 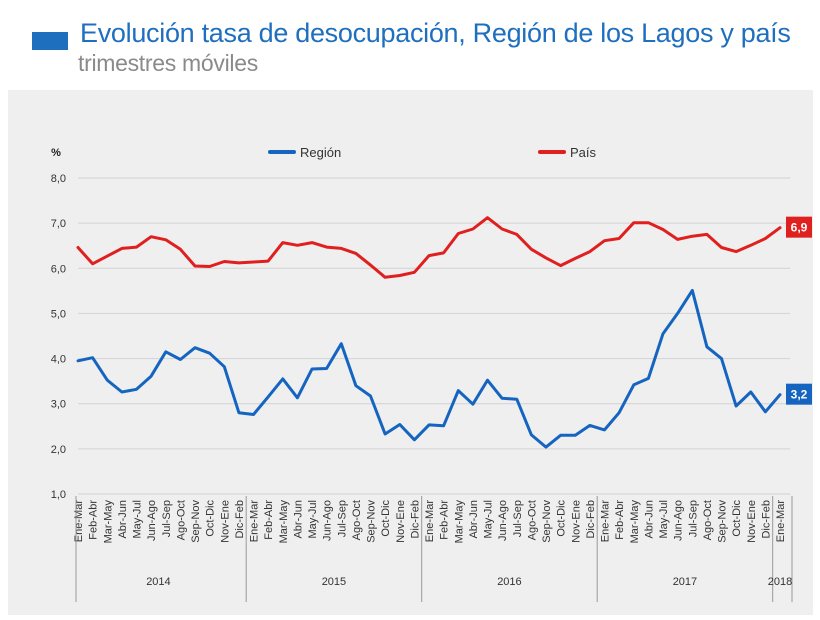 I want to click on series-line, so click(x=429, y=247).